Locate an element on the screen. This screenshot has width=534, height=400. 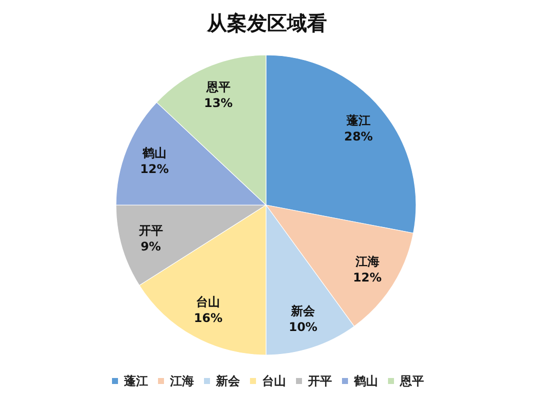
slice-label: 鹤山 is located at coordinates (153, 153).